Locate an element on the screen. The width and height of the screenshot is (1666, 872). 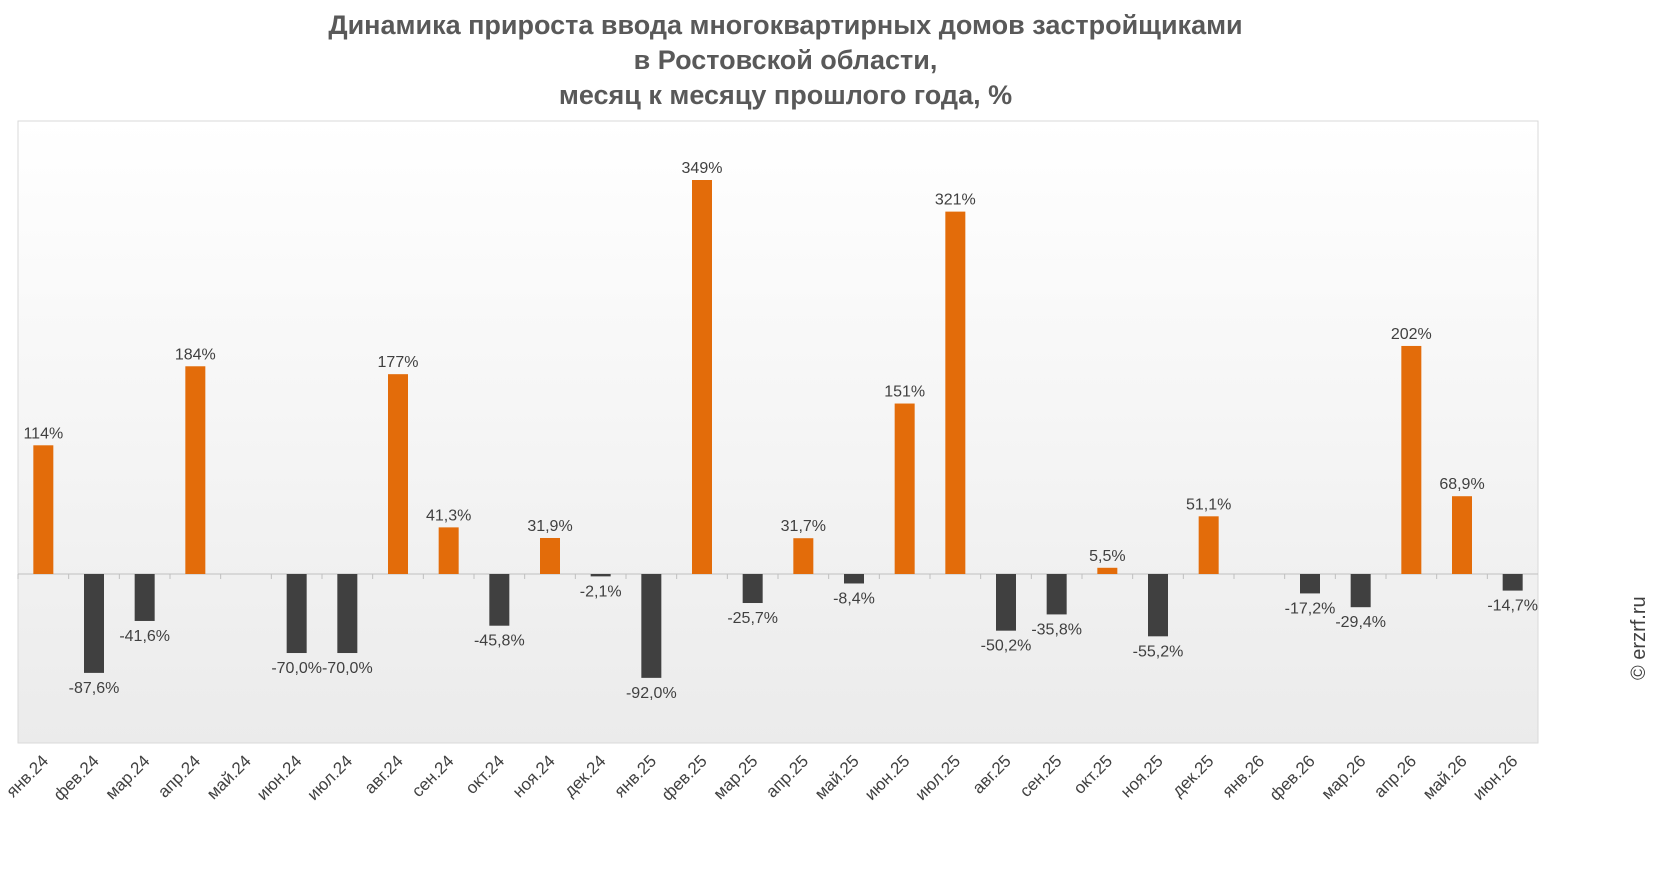
x-tick-label: авг.25 is located at coordinates (992, 774).